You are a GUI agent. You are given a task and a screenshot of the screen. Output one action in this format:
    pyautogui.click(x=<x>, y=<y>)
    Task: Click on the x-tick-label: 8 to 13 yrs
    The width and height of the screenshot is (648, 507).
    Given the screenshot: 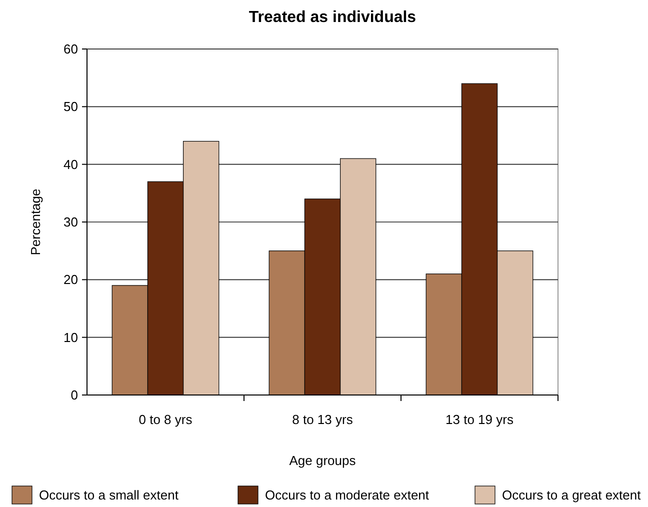 What is the action you would take?
    pyautogui.click(x=323, y=419)
    